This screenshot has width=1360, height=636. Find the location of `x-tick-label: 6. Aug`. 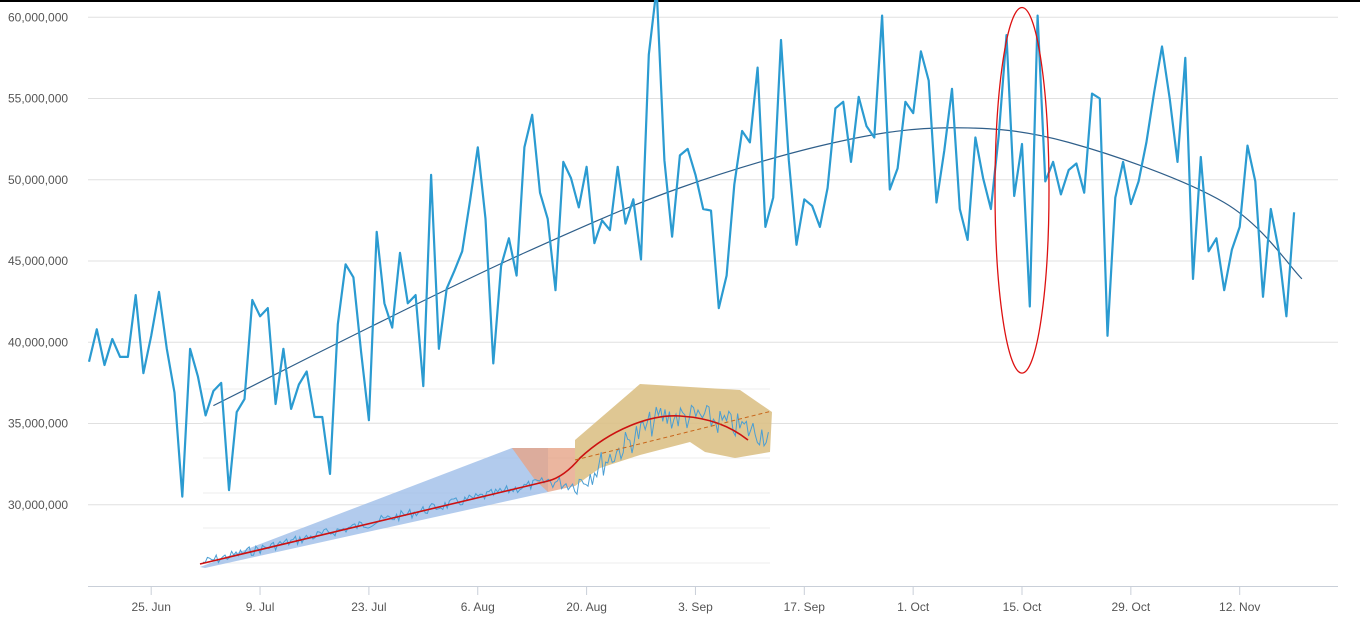

x-tick-label: 6. Aug is located at coordinates (478, 607).